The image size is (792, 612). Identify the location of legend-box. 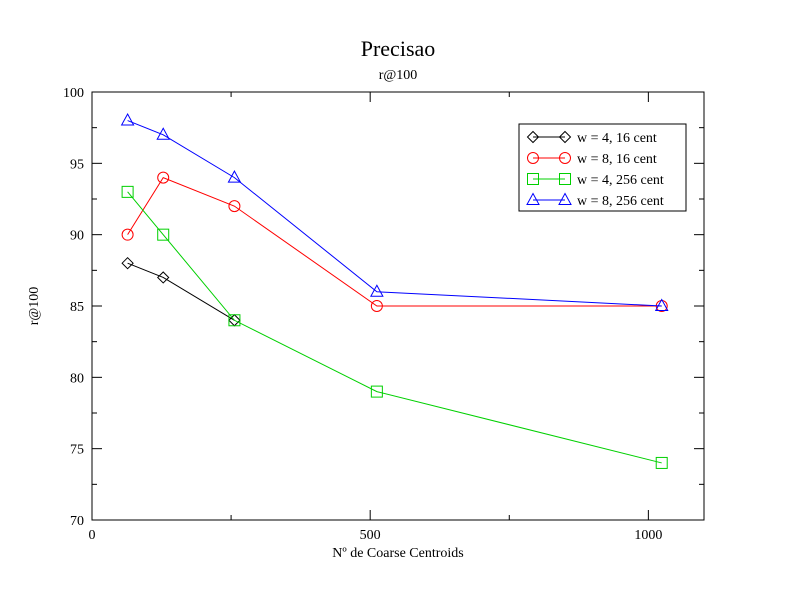
(602, 167).